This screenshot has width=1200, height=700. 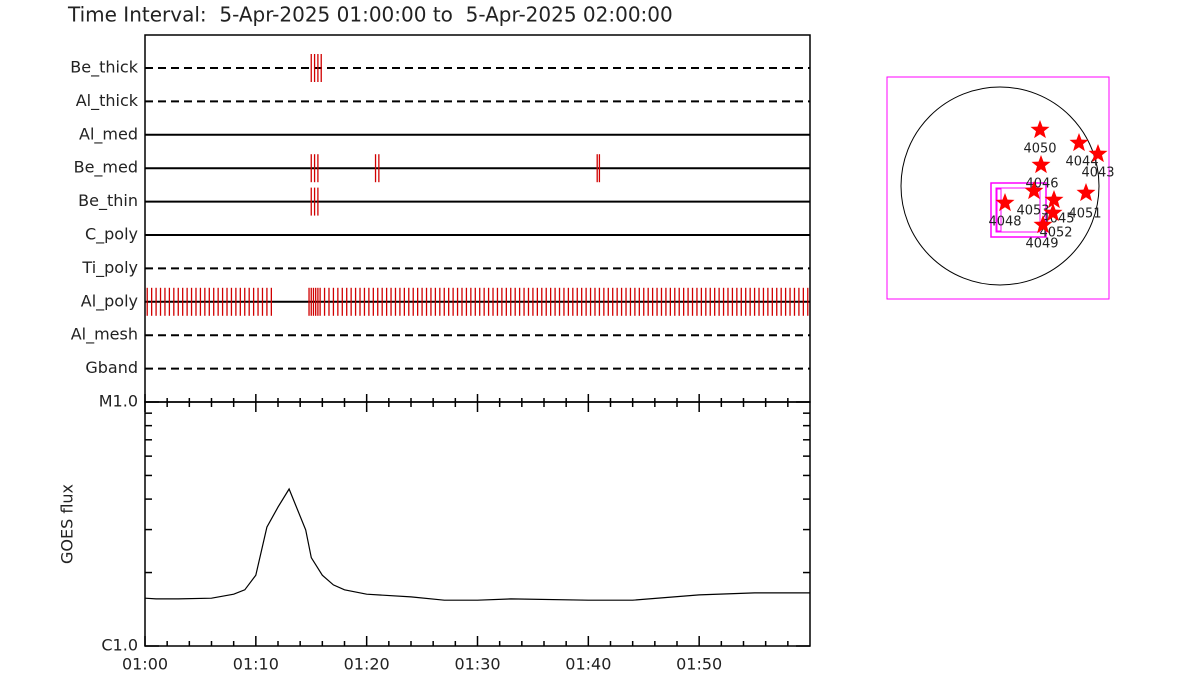 I want to click on region-label: 4051, so click(x=1084, y=214).